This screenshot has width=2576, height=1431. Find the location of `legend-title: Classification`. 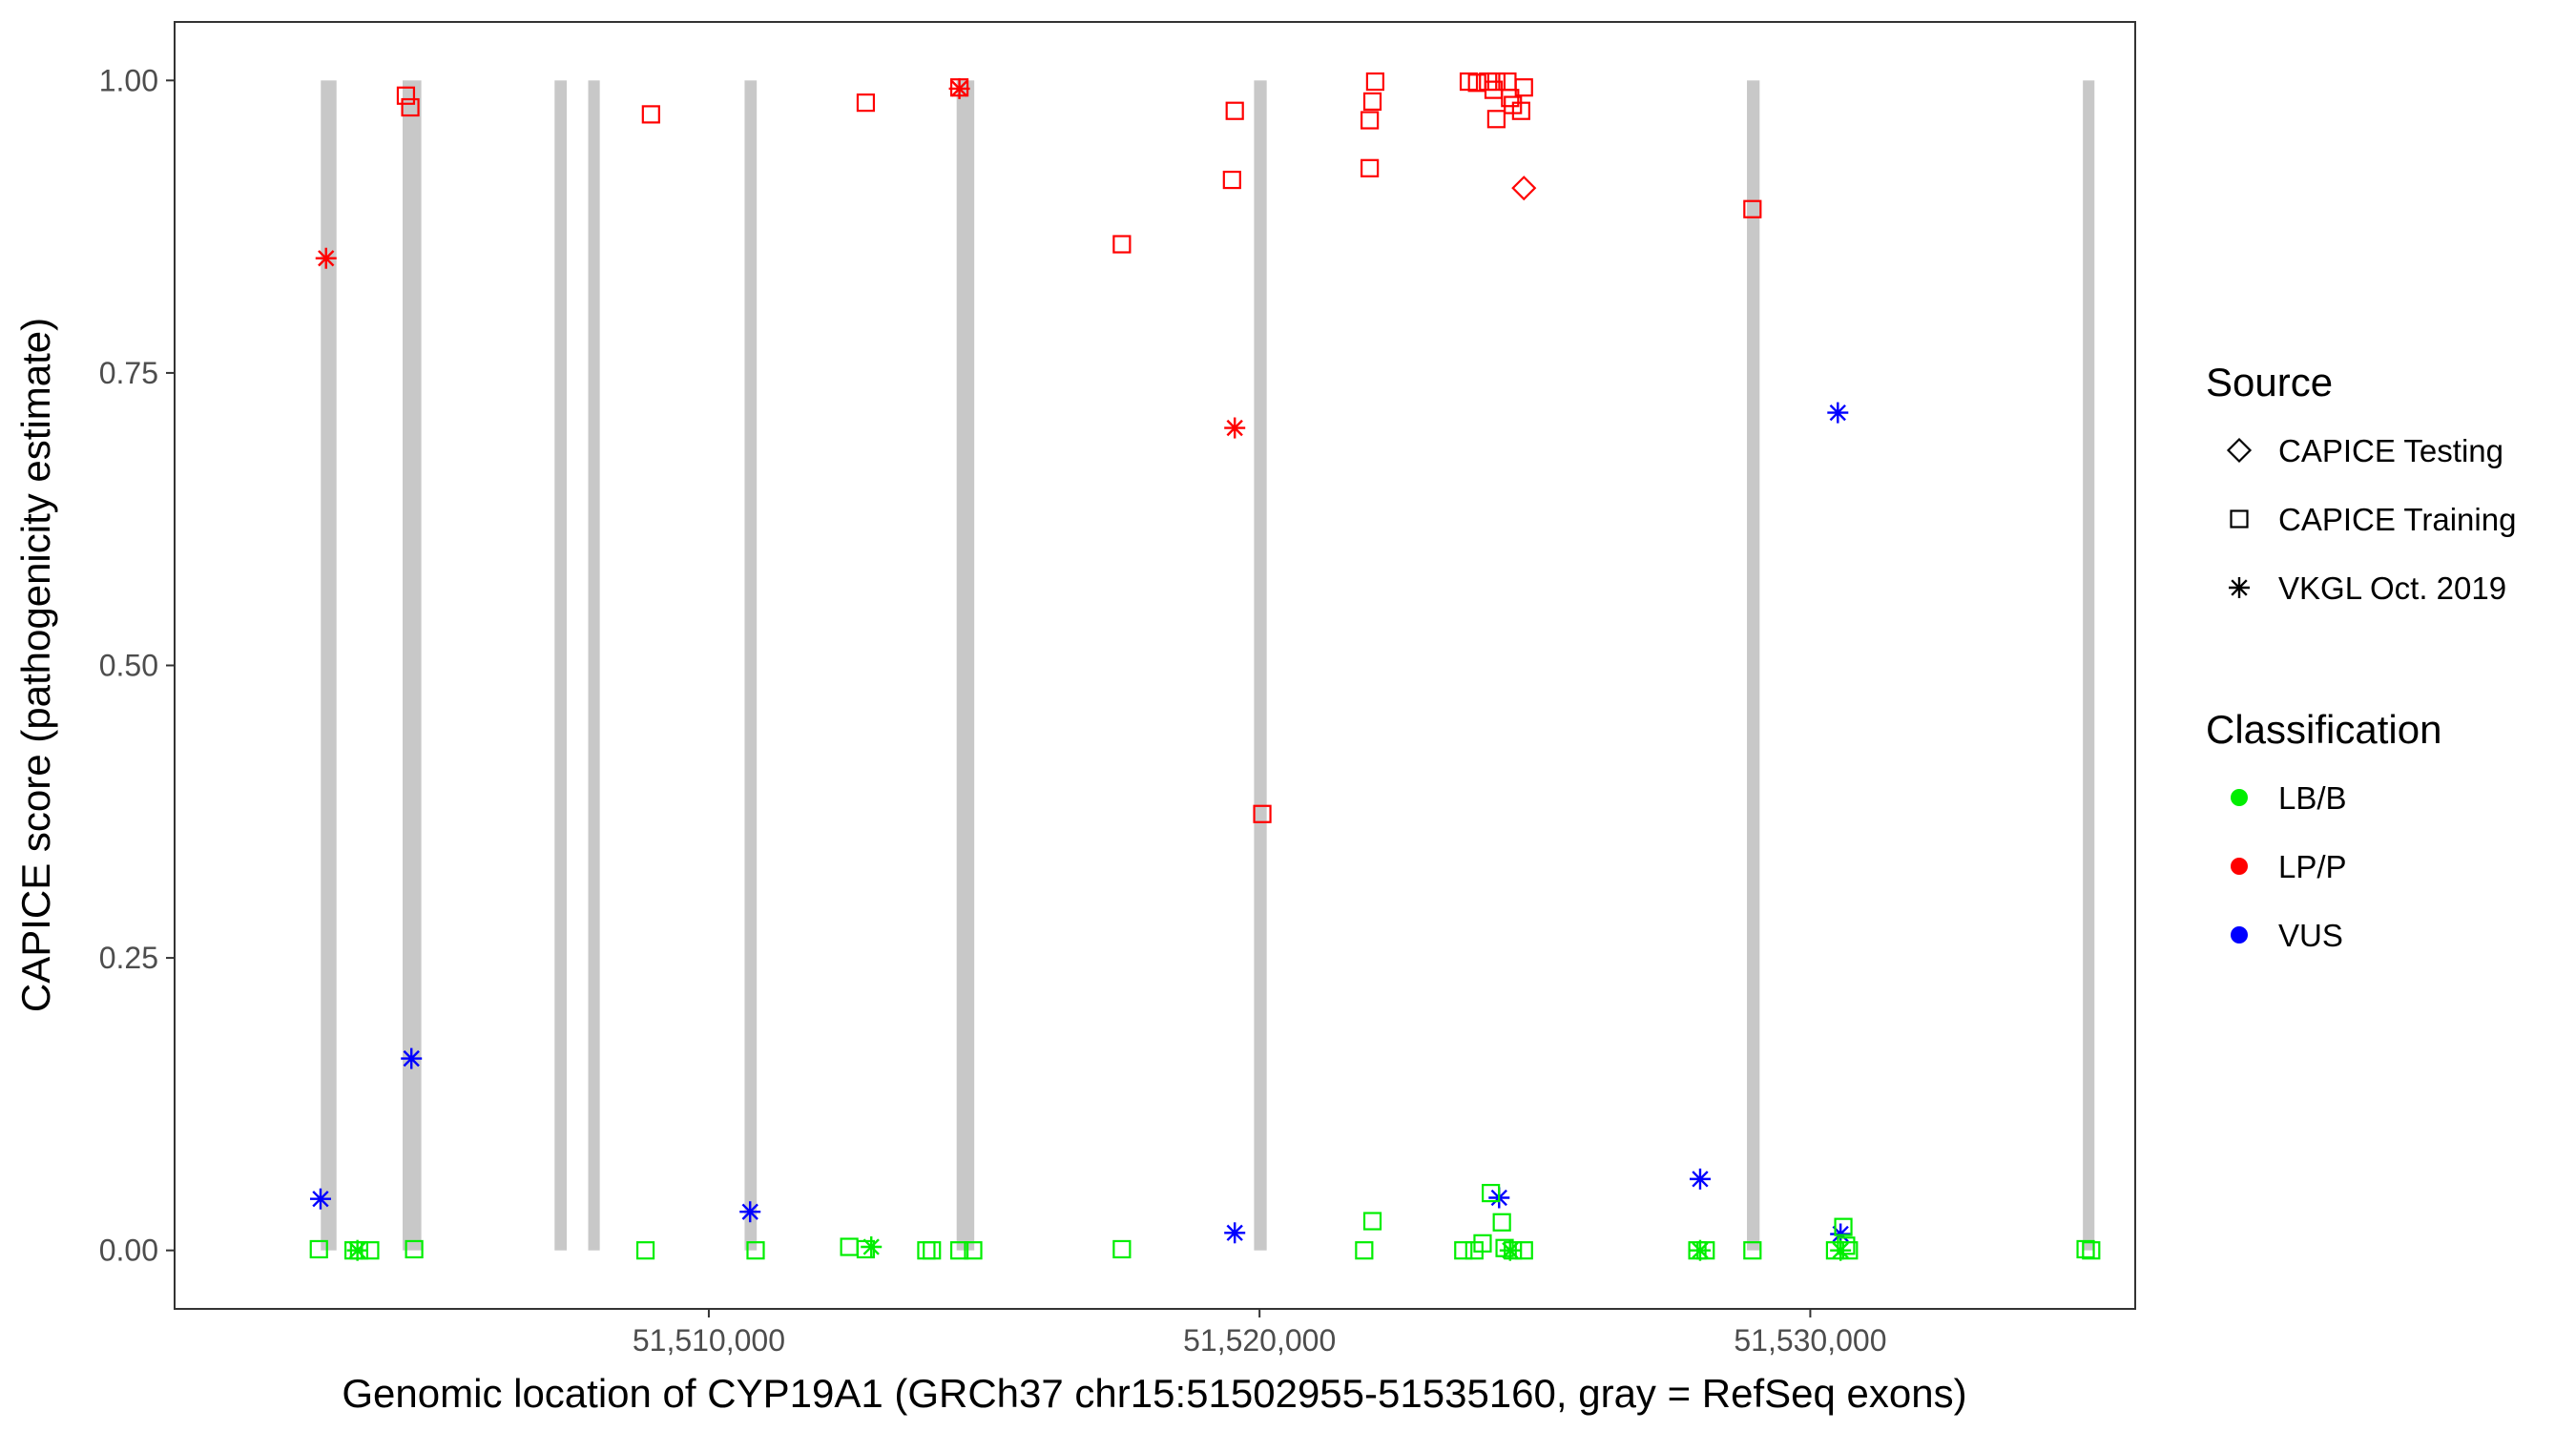

legend-title: Classification is located at coordinates (2323, 729).